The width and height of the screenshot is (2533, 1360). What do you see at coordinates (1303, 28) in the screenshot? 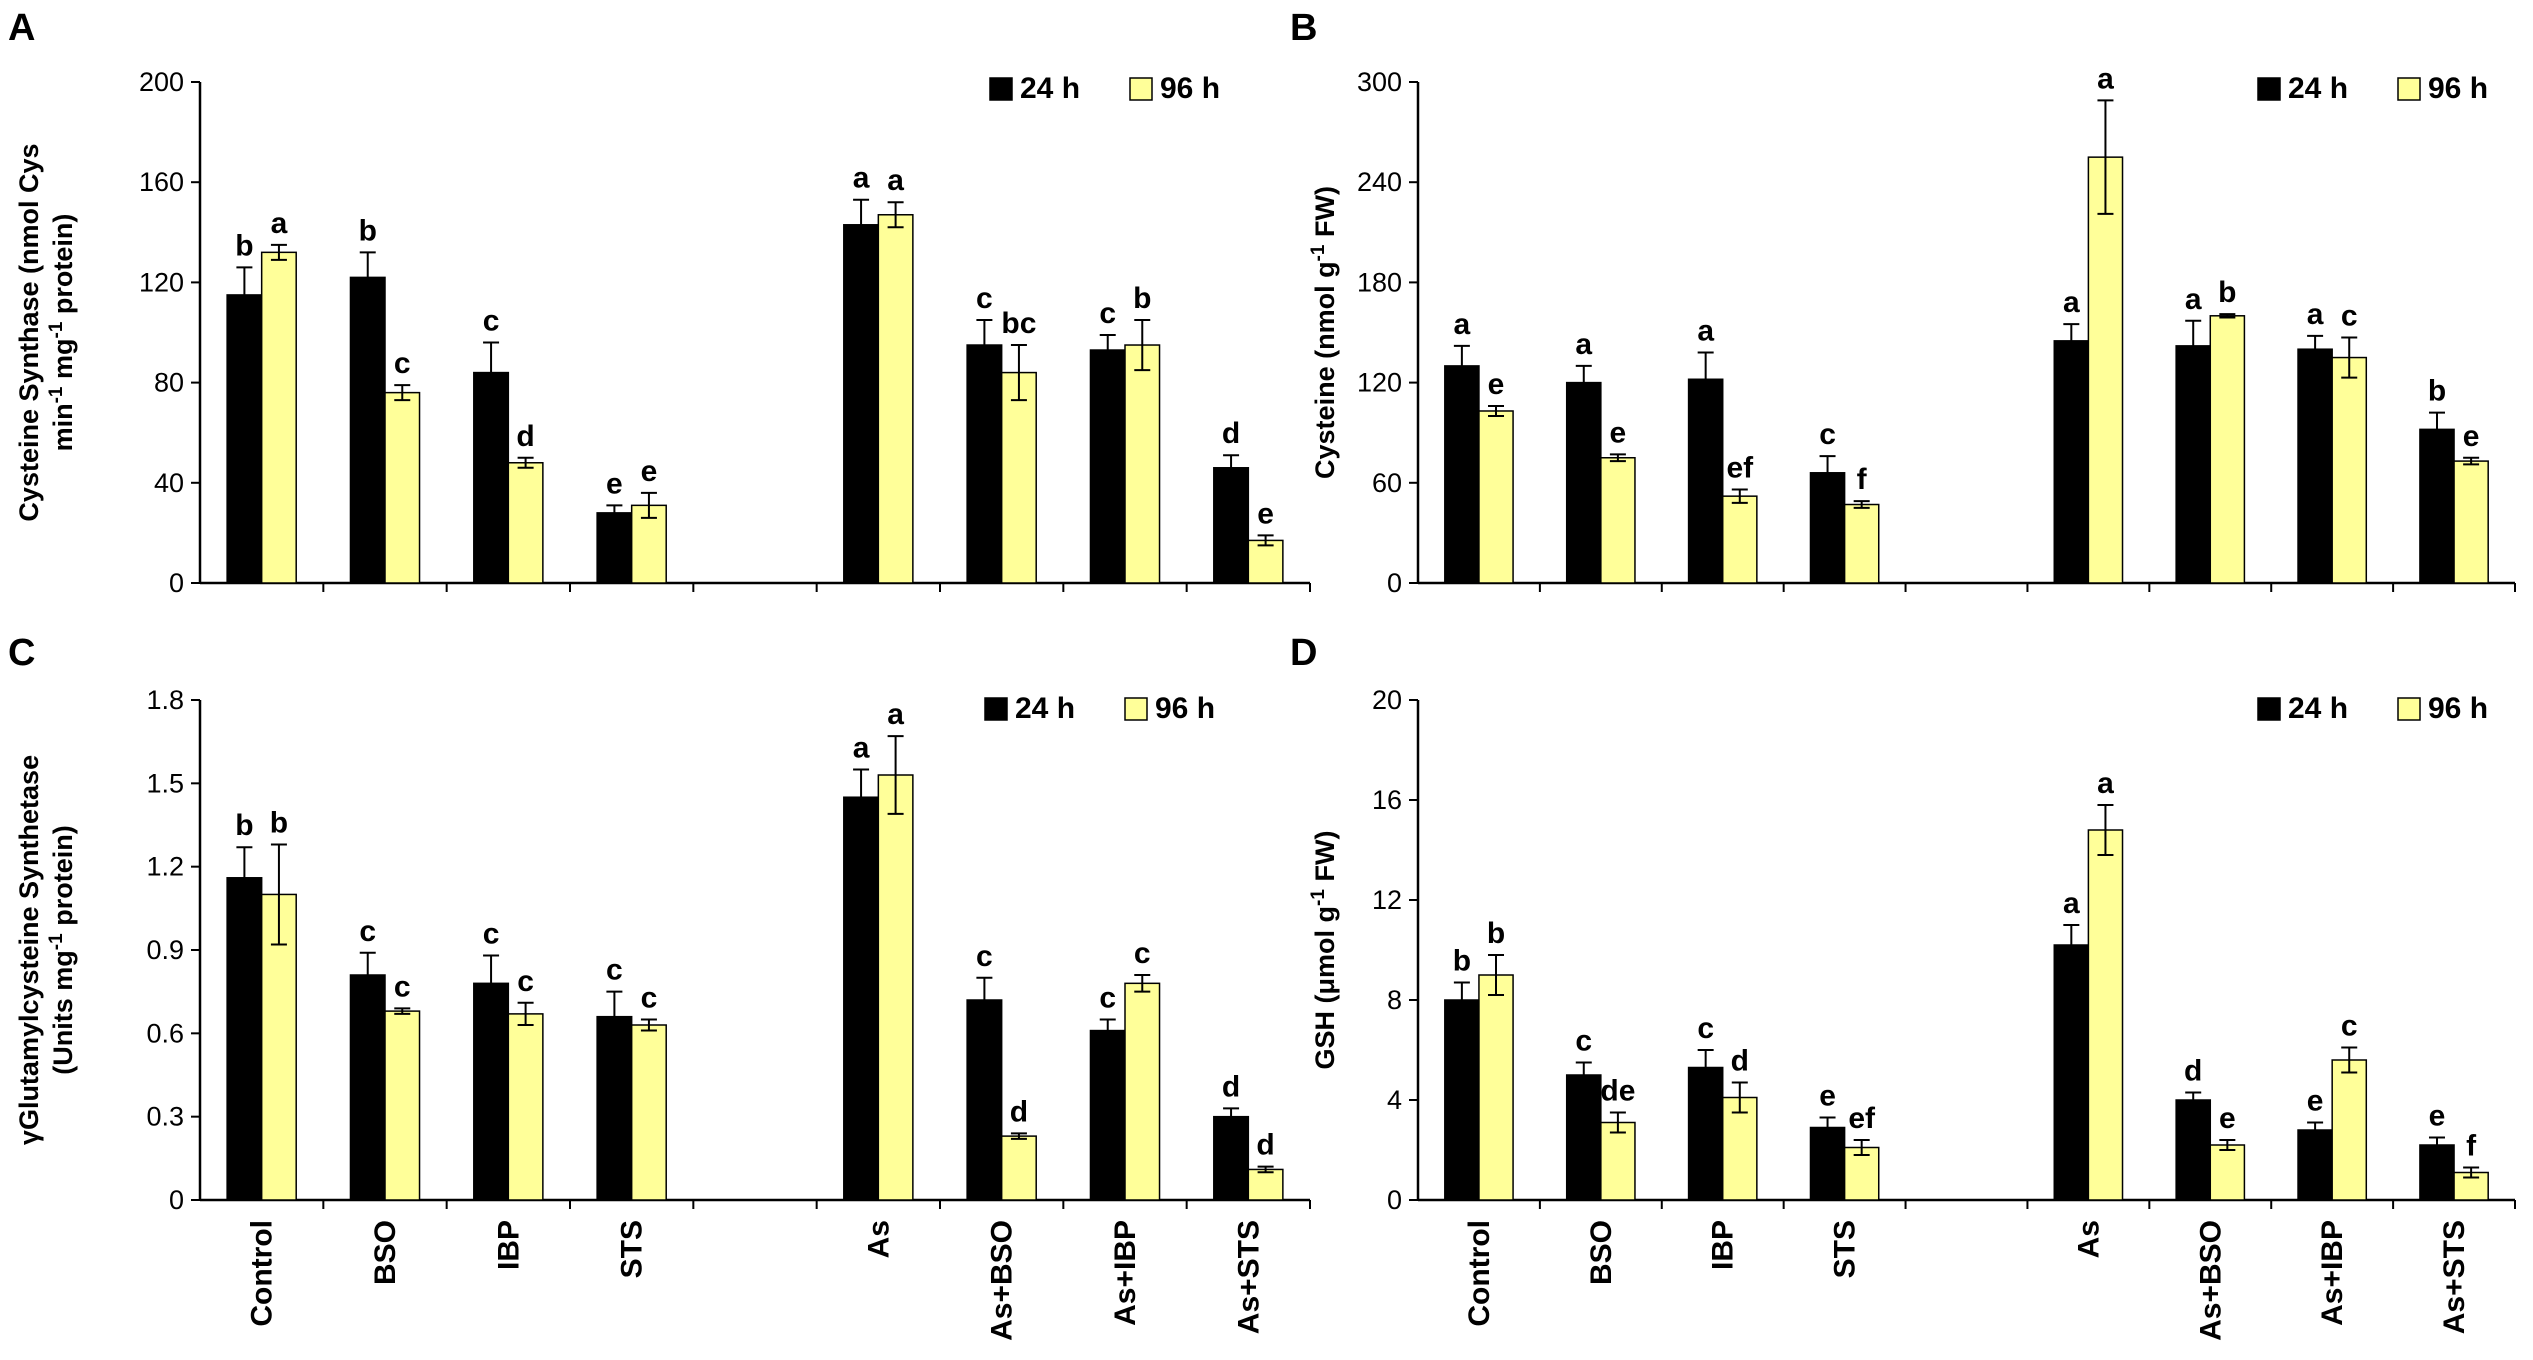
I see `panel-letter: B` at bounding box center [1303, 28].